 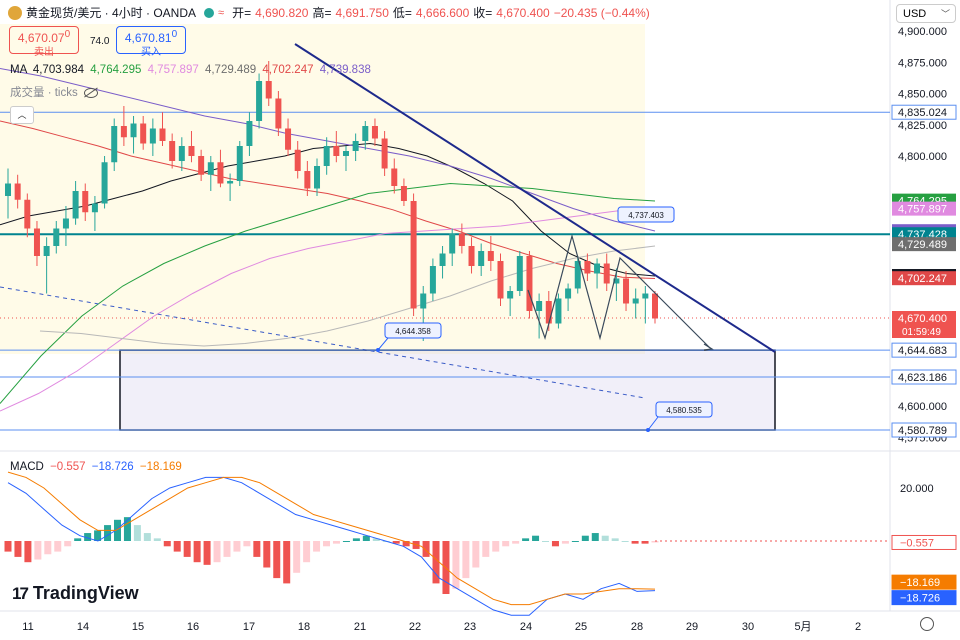 I want to click on macd-line-tag: −18.726, so click(x=920, y=599).